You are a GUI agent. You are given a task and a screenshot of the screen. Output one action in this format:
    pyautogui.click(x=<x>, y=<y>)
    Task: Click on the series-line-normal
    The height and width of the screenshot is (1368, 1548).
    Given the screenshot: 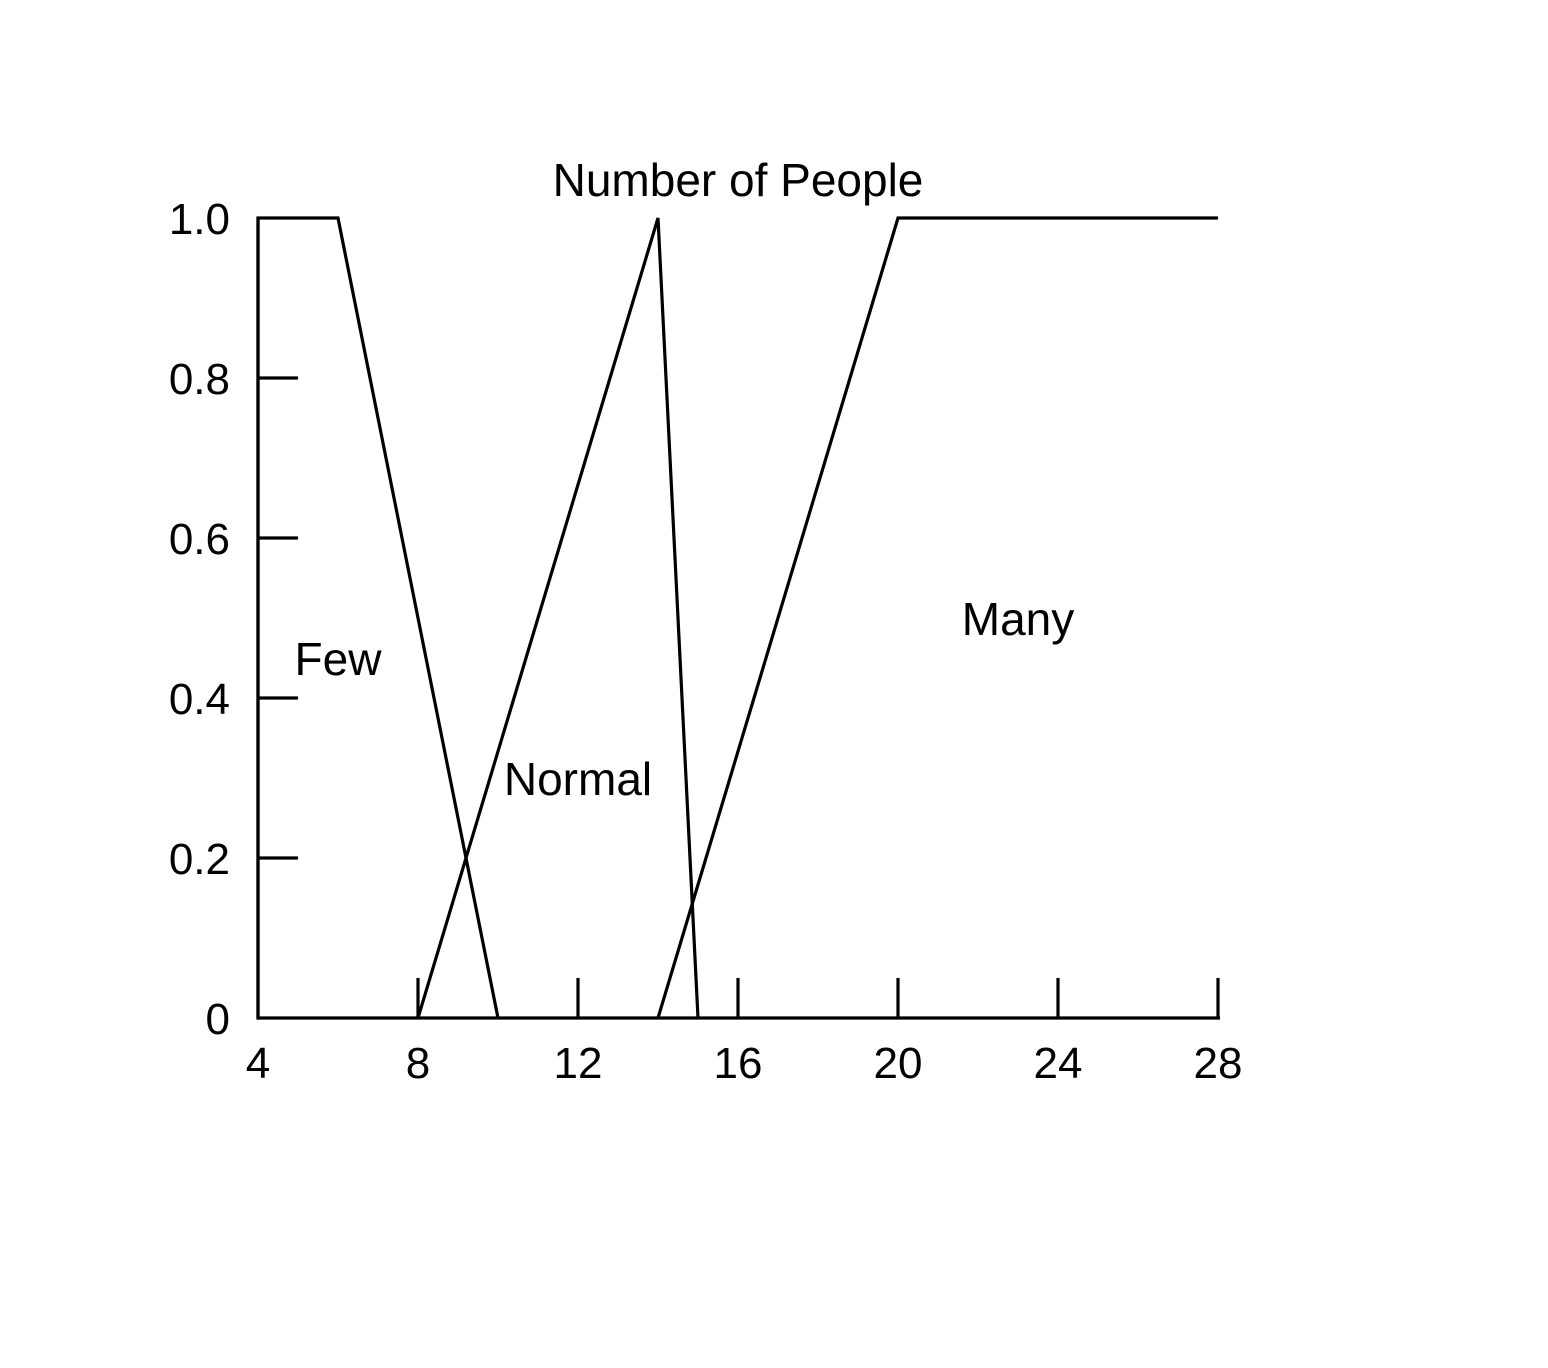 What is the action you would take?
    pyautogui.click(x=558, y=618)
    